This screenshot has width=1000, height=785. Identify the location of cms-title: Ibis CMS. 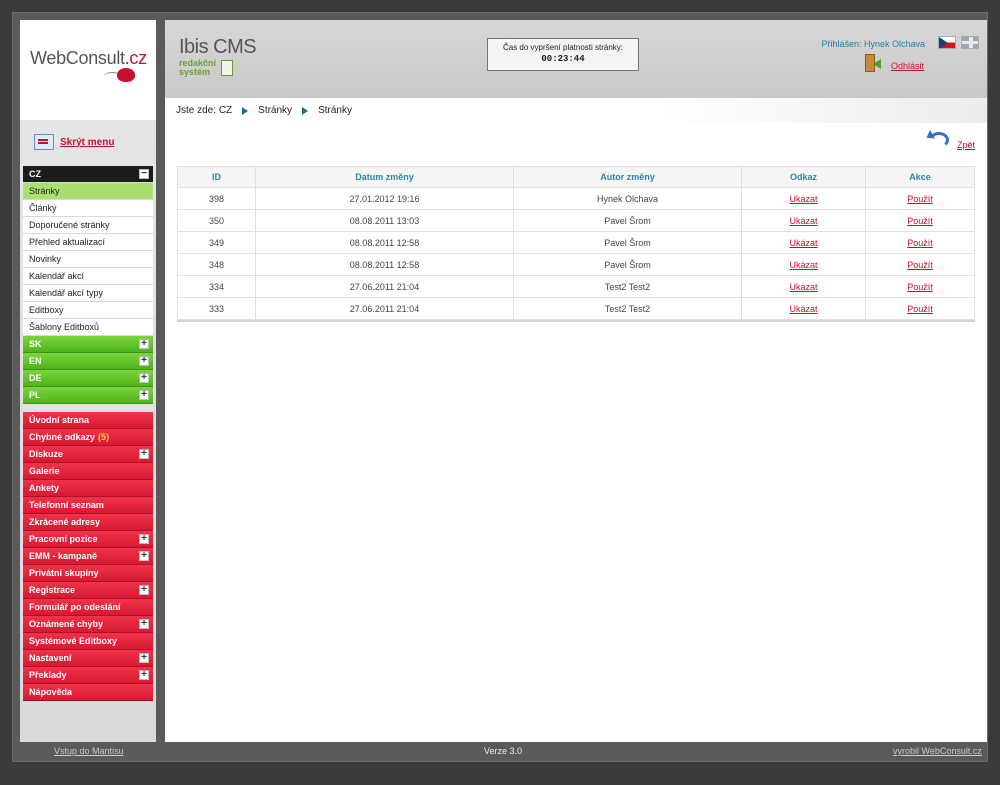
(218, 47).